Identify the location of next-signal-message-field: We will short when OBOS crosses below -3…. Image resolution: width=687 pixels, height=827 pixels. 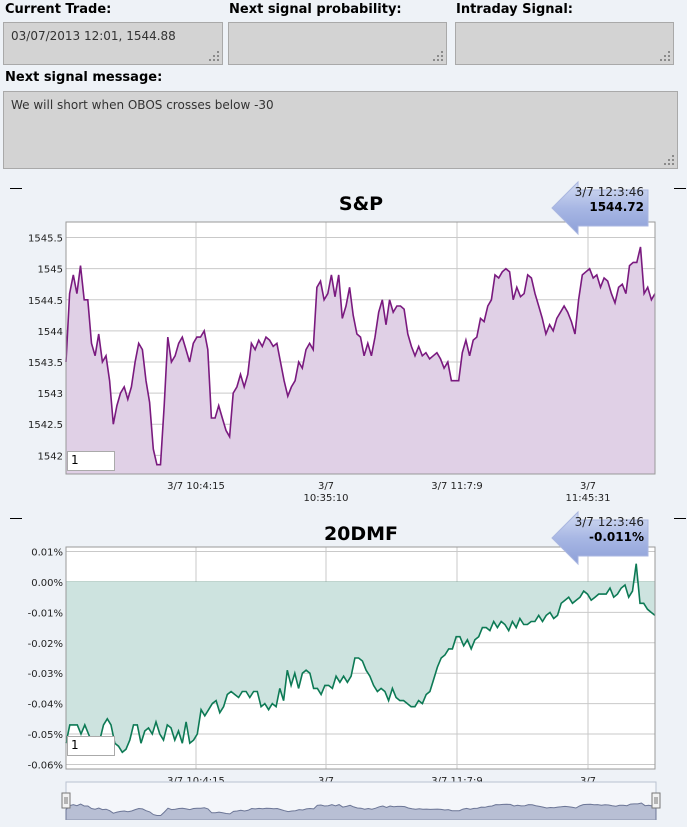
(340, 130).